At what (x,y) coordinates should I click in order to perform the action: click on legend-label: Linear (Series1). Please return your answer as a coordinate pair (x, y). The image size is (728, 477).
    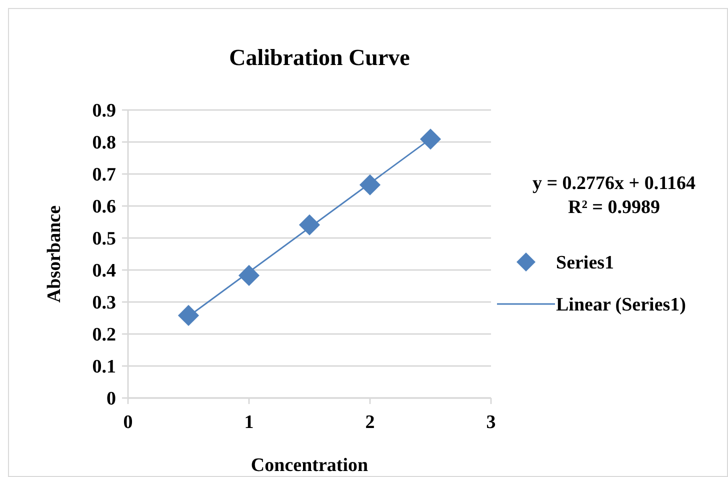
    Looking at the image, I should click on (621, 305).